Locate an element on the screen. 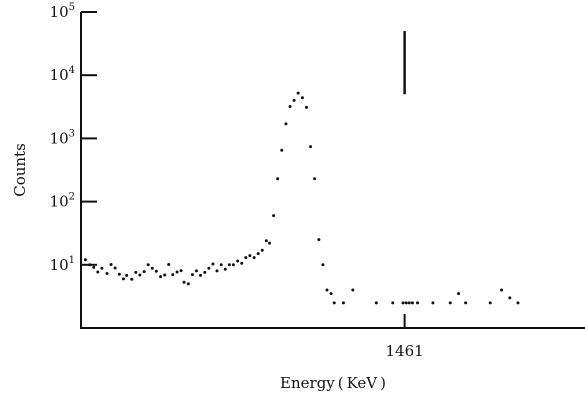  y-tick-label: 10⁴ is located at coordinates (62, 74).